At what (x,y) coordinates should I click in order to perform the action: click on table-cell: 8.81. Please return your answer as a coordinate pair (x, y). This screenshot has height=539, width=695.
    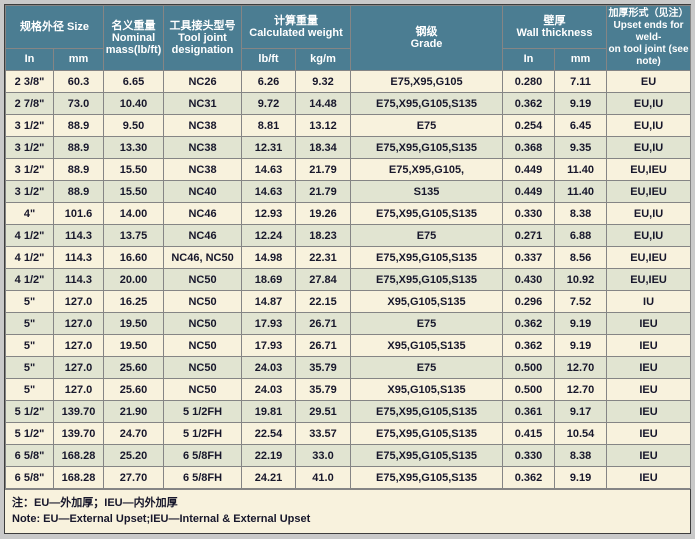
    Looking at the image, I should click on (269, 125).